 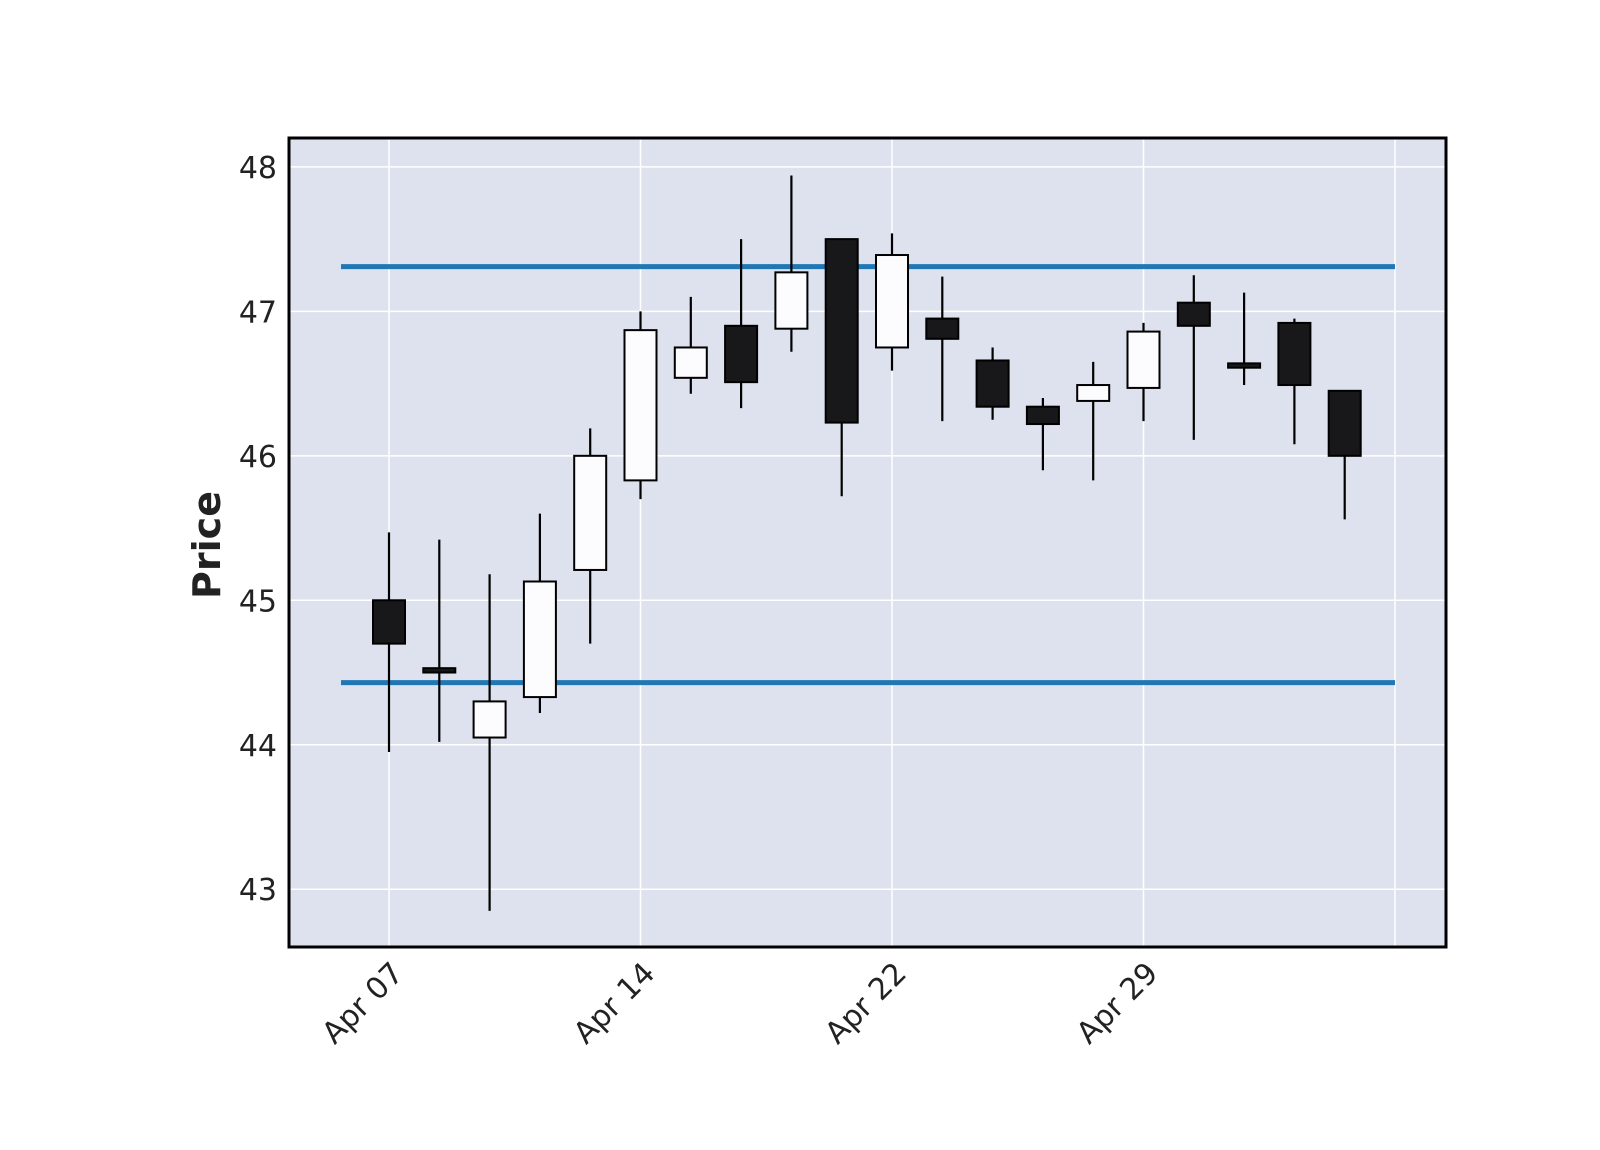 I want to click on y-tick-label: 48, so click(x=258, y=168).